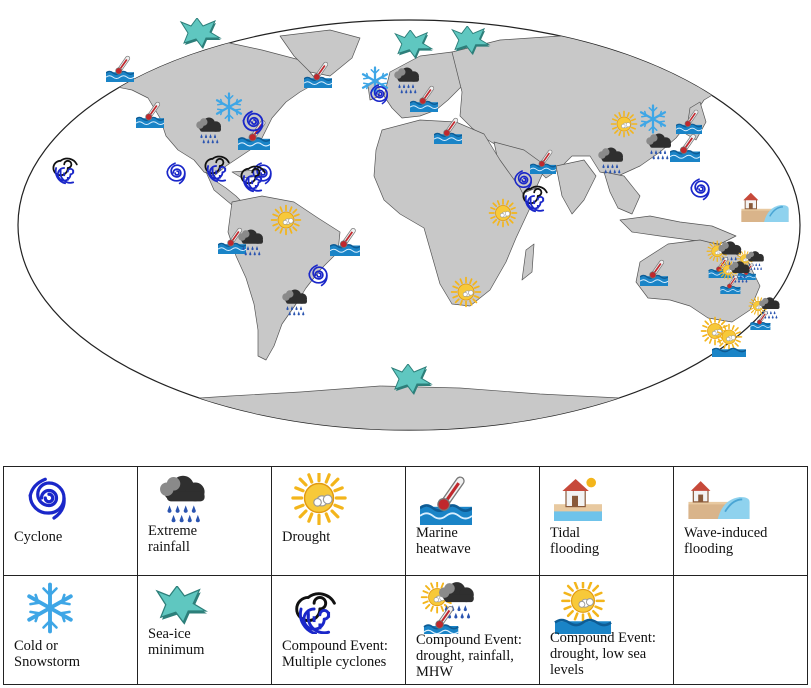 This screenshot has height=688, width=811. What do you see at coordinates (320, 53) in the screenshot?
I see `land-greenland` at bounding box center [320, 53].